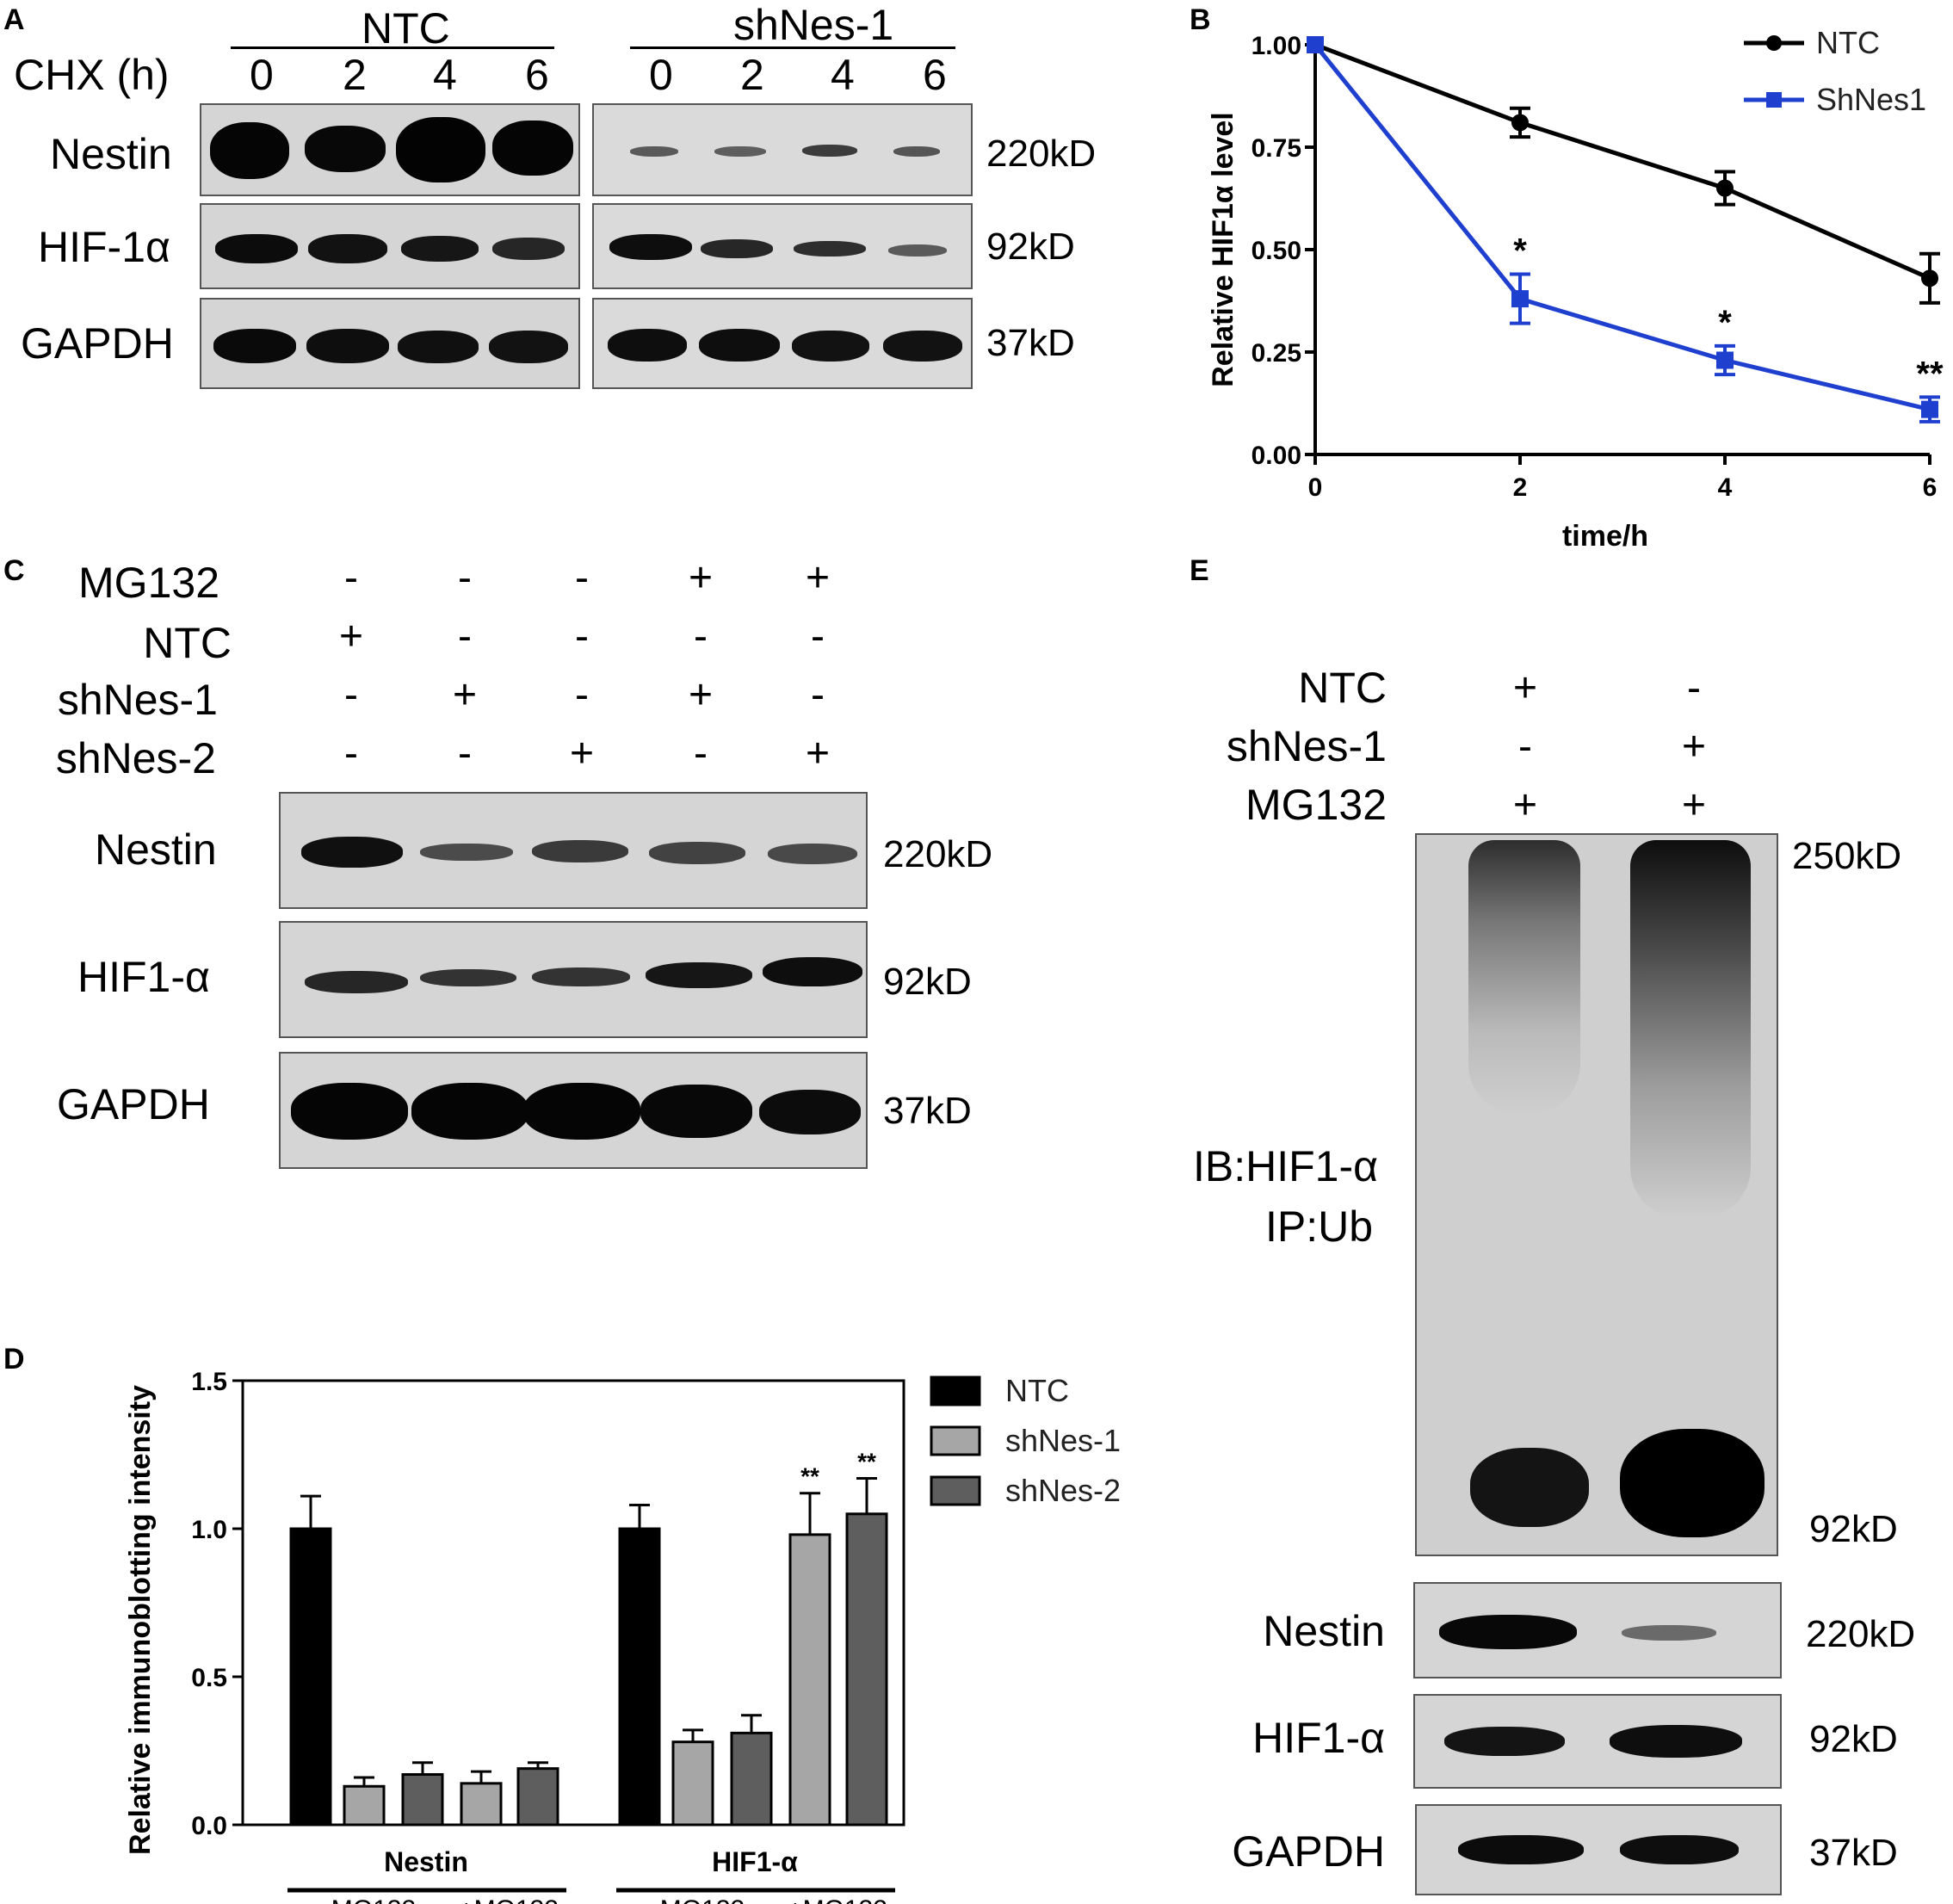  I want to click on blot-a-gapdh-shnes1, so click(782, 344).